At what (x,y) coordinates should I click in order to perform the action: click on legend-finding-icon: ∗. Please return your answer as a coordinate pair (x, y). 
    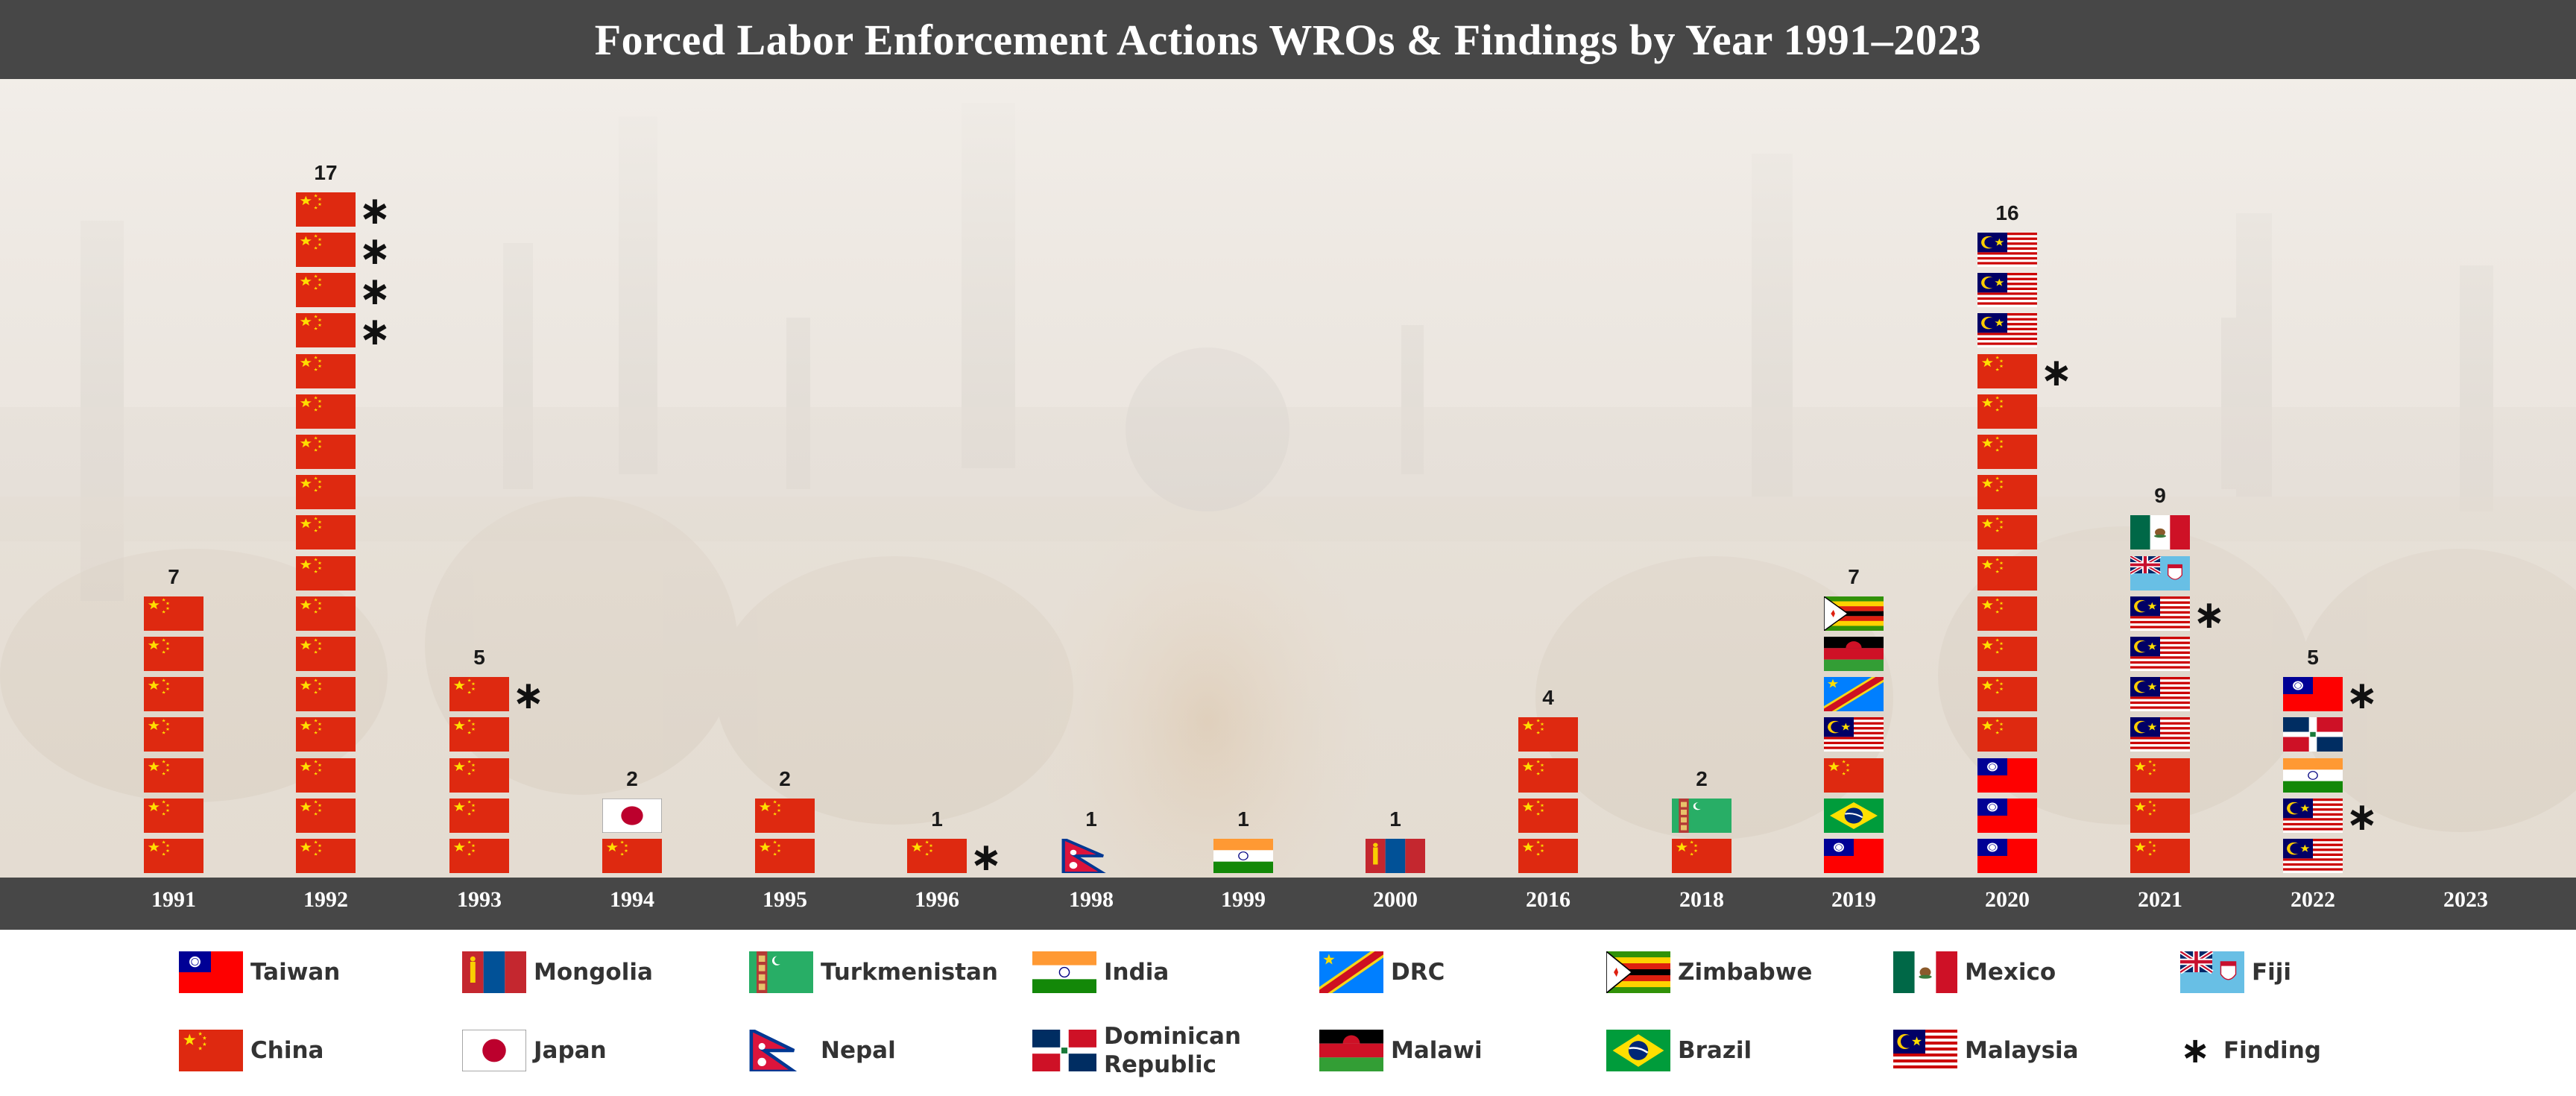
    Looking at the image, I should click on (2195, 1050).